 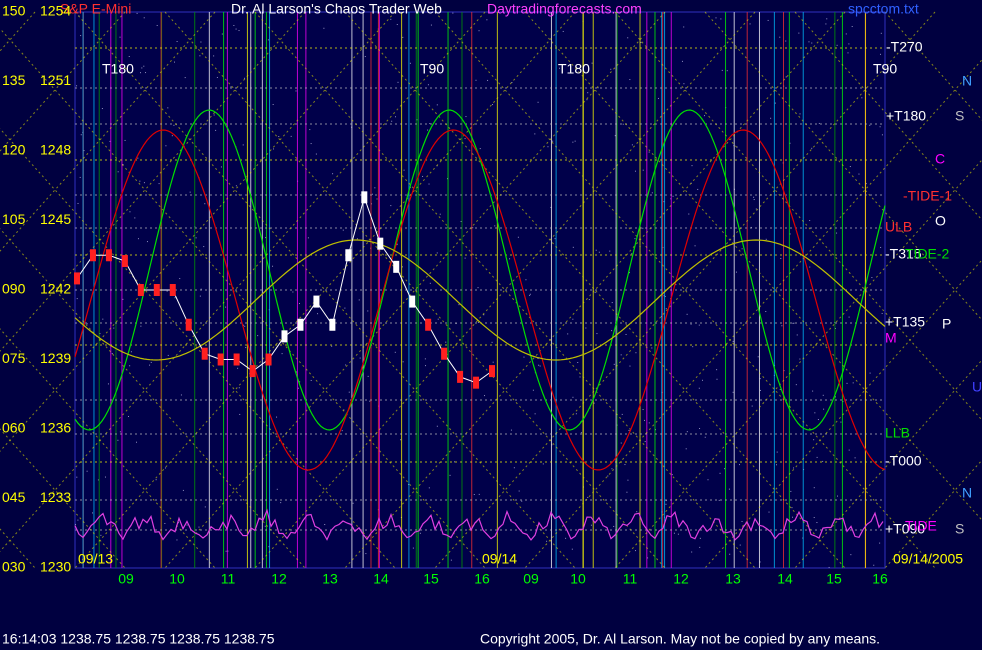 I want to click on index-label: 075, so click(x=14, y=358).